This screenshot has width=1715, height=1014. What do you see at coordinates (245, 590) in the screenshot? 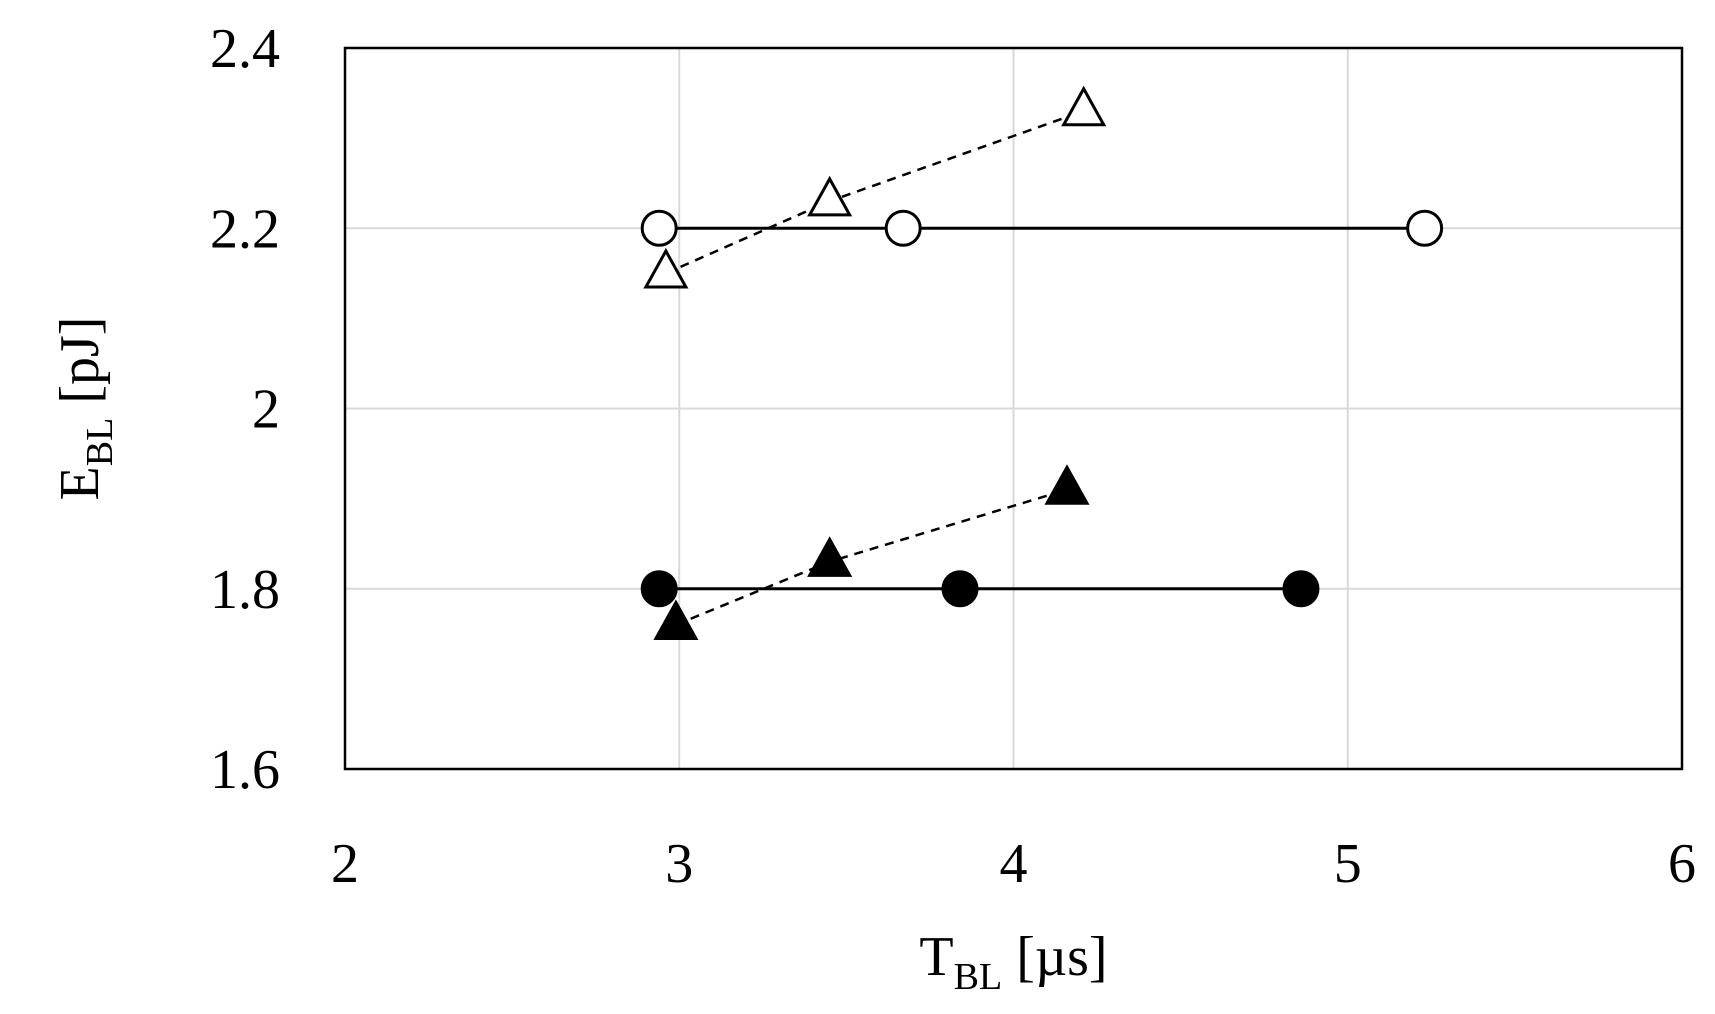
I see `y-tick-label: 1.8` at bounding box center [245, 590].